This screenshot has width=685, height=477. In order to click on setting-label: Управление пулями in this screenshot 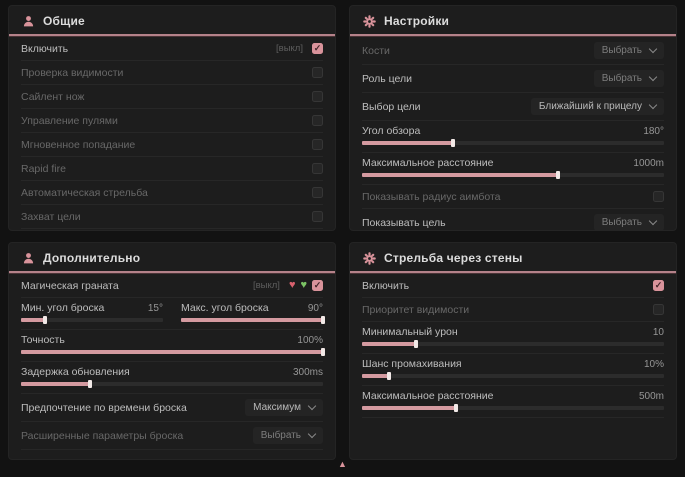, I will do `click(69, 120)`.